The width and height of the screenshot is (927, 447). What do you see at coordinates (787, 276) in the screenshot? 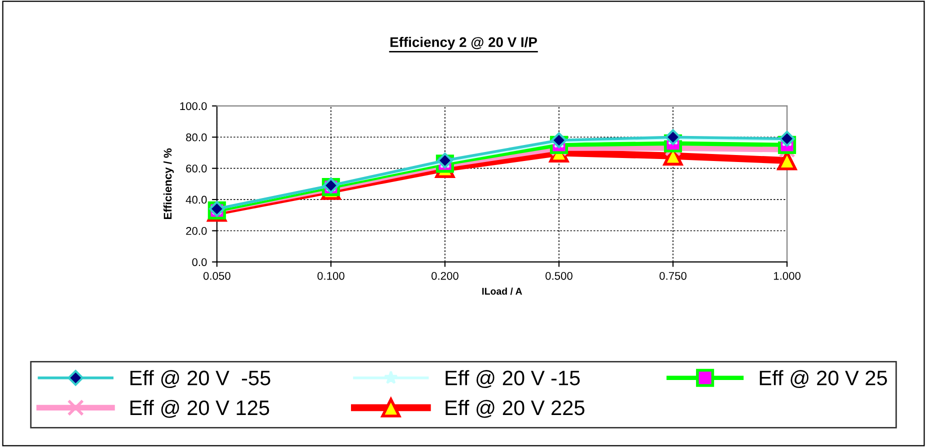
I see `x-tick-label: 1.000` at bounding box center [787, 276].